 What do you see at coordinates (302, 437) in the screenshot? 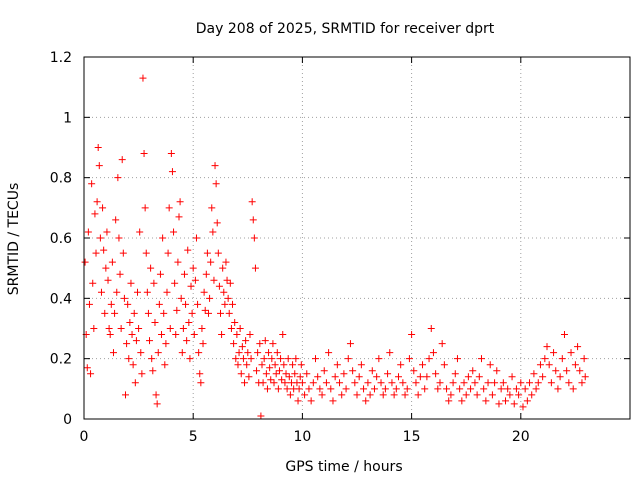
I see `x-tick-label: 10` at bounding box center [302, 437].